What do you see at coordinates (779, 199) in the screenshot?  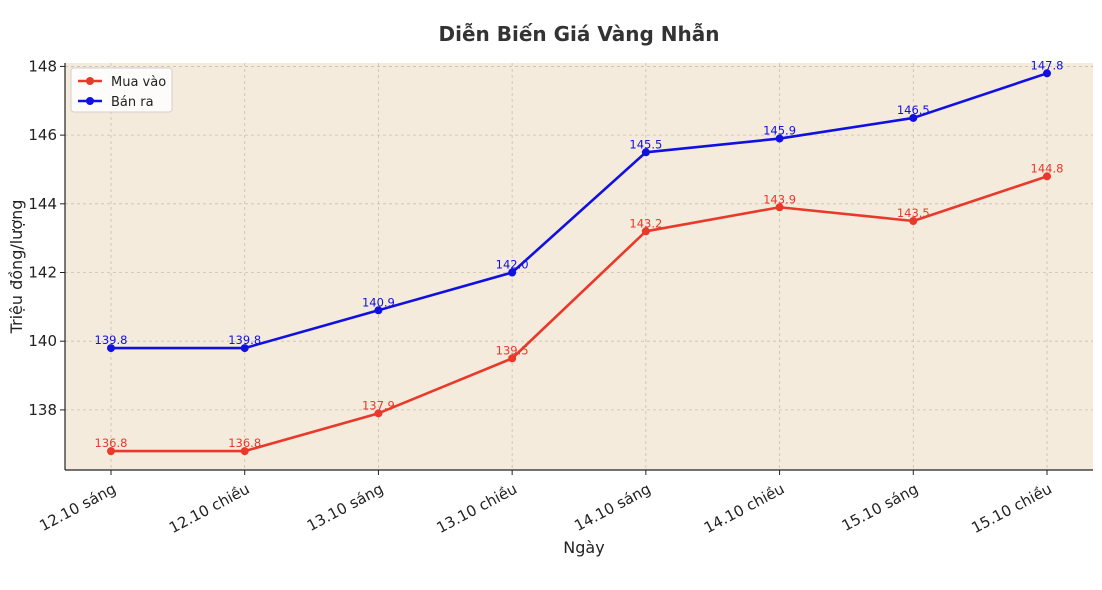 I see `data-label: 143.9` at bounding box center [779, 199].